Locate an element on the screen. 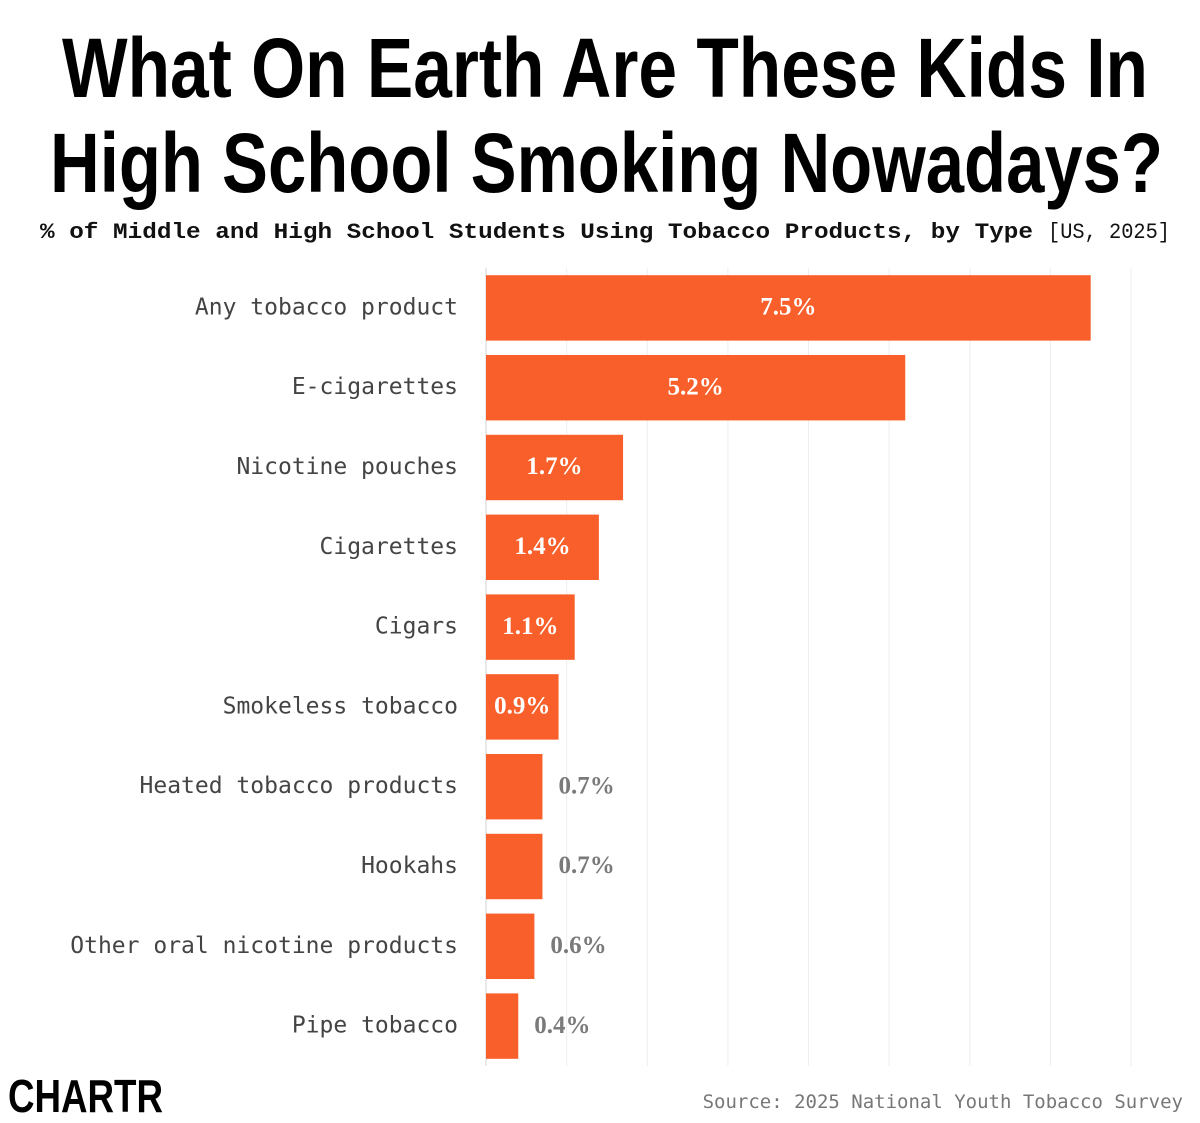 The width and height of the screenshot is (1200, 1123). y-tick-label: Pipe tobacco is located at coordinates (375, 1026).